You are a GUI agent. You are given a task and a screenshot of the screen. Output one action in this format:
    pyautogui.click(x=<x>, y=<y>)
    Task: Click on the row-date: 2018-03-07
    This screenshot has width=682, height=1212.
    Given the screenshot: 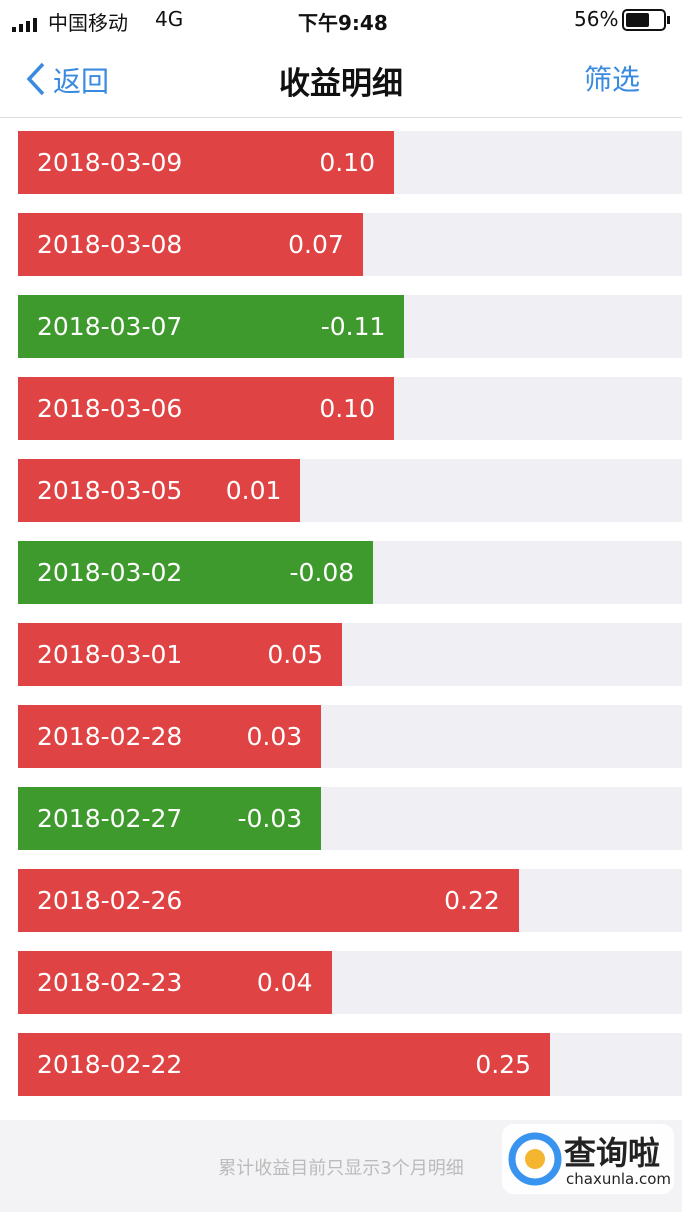 What is the action you would take?
    pyautogui.click(x=110, y=326)
    